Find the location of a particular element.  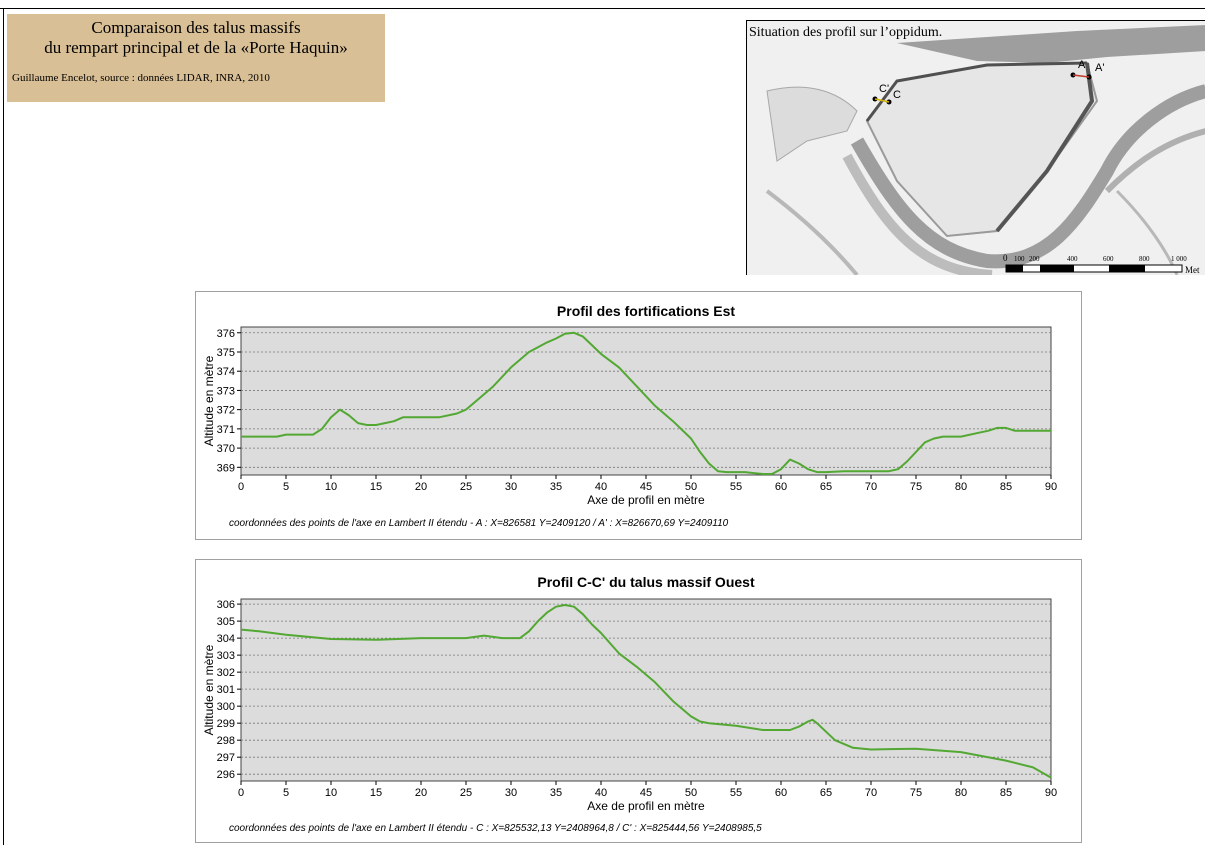

scale-label-800: 800 is located at coordinates (1144, 259).